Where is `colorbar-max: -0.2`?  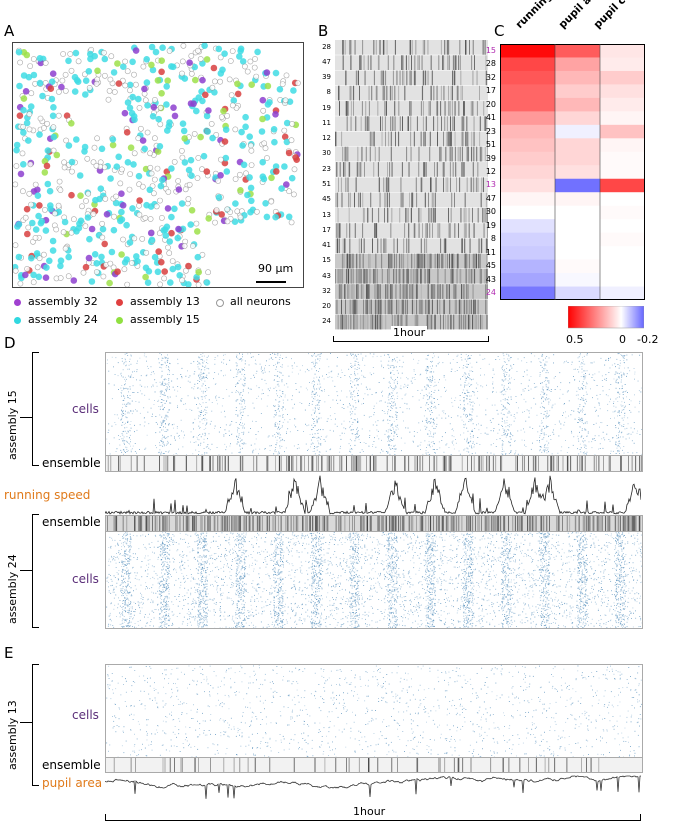 colorbar-max: -0.2 is located at coordinates (648, 339).